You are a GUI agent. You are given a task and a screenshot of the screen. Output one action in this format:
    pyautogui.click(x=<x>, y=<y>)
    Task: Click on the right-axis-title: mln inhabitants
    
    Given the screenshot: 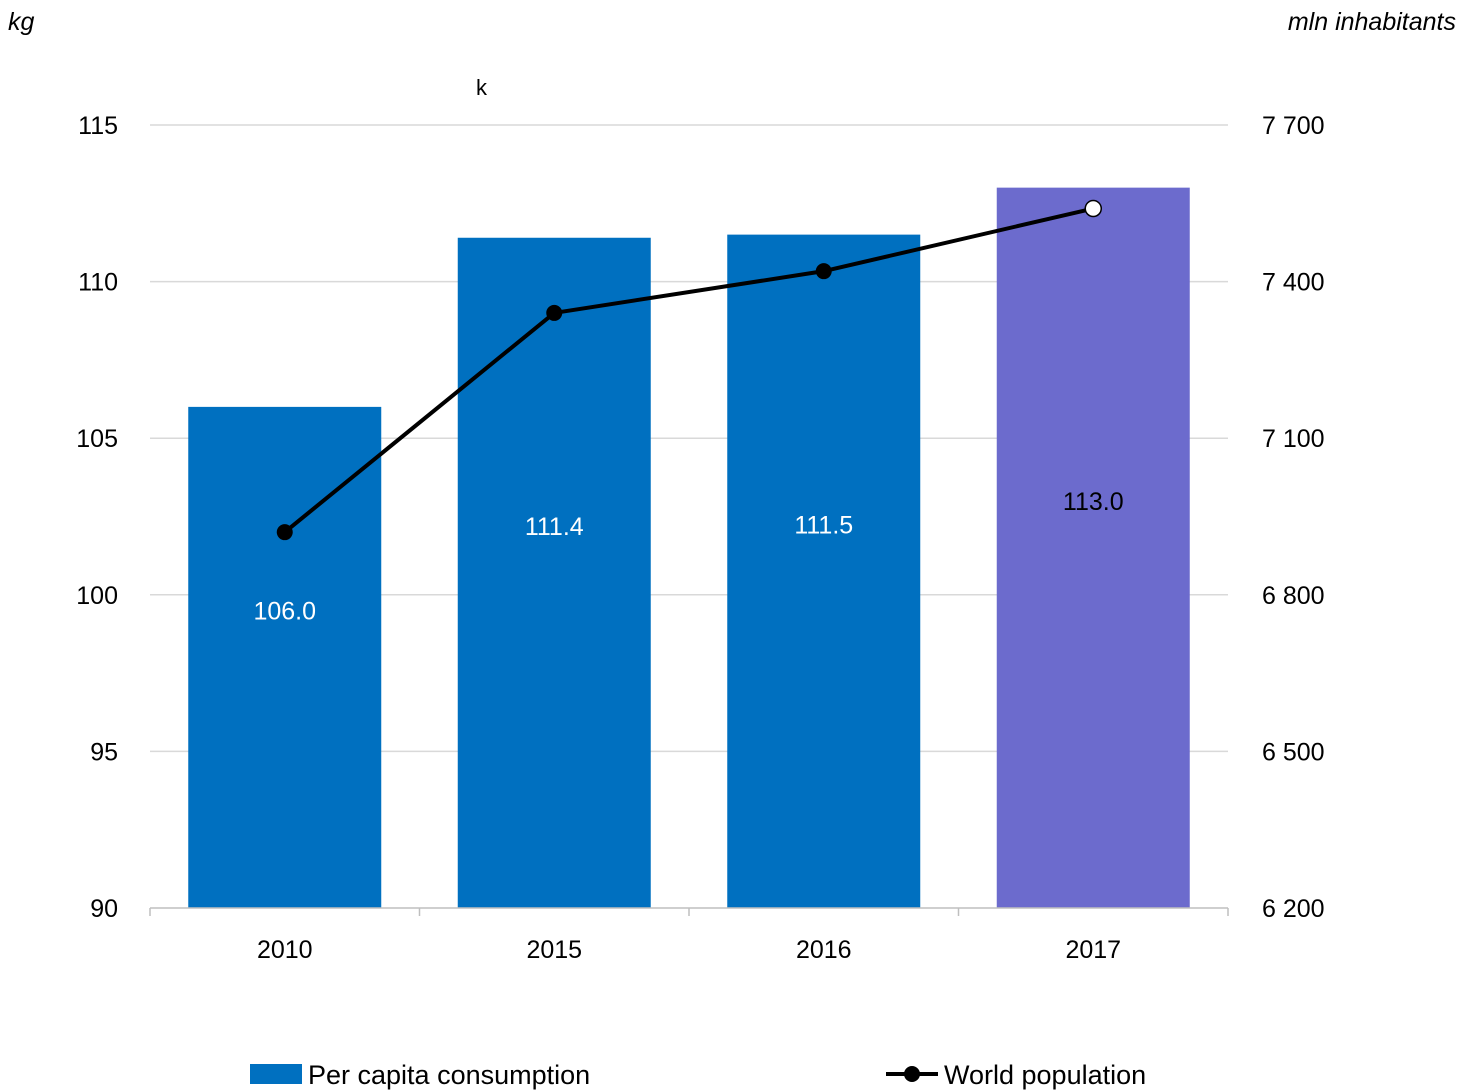 What is the action you would take?
    pyautogui.click(x=1372, y=22)
    